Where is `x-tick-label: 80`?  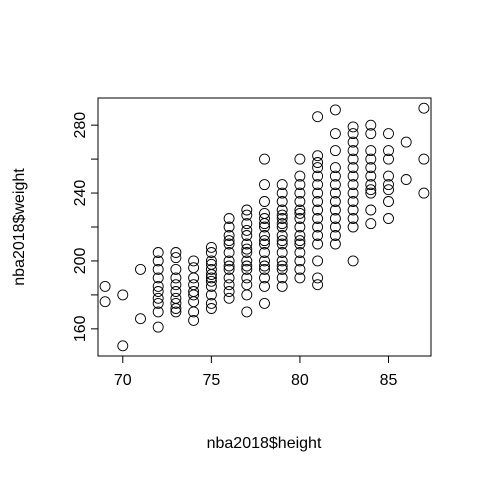
x-tick-label: 80 is located at coordinates (300, 380).